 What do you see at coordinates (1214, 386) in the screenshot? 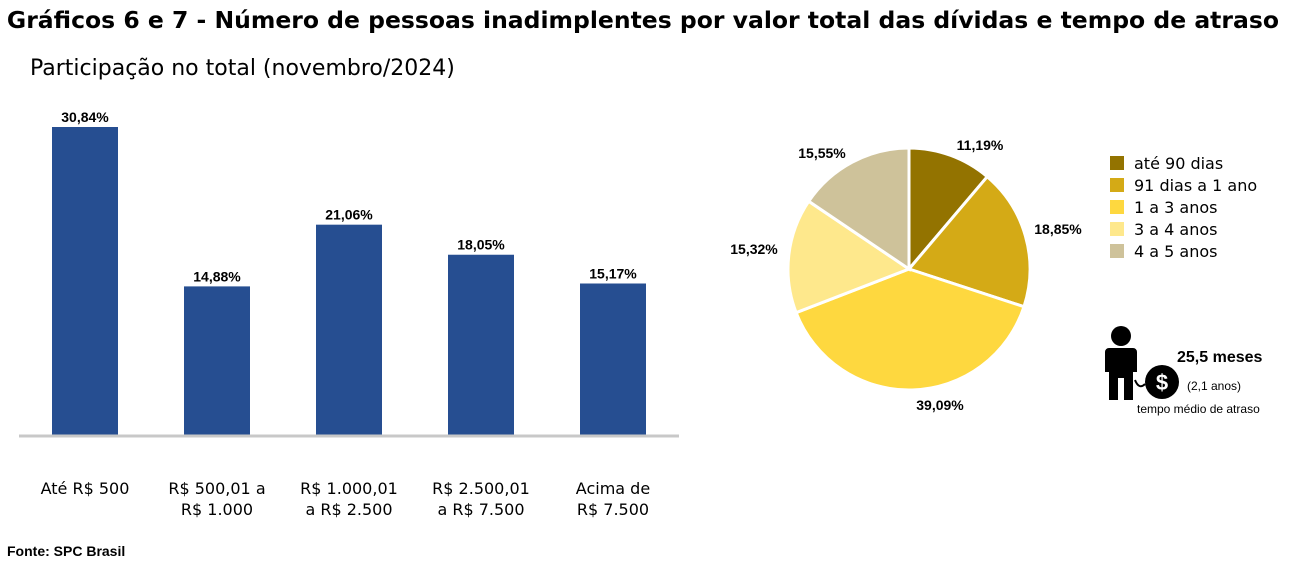
I see `average-delay-years: (2,1 anos)` at bounding box center [1214, 386].